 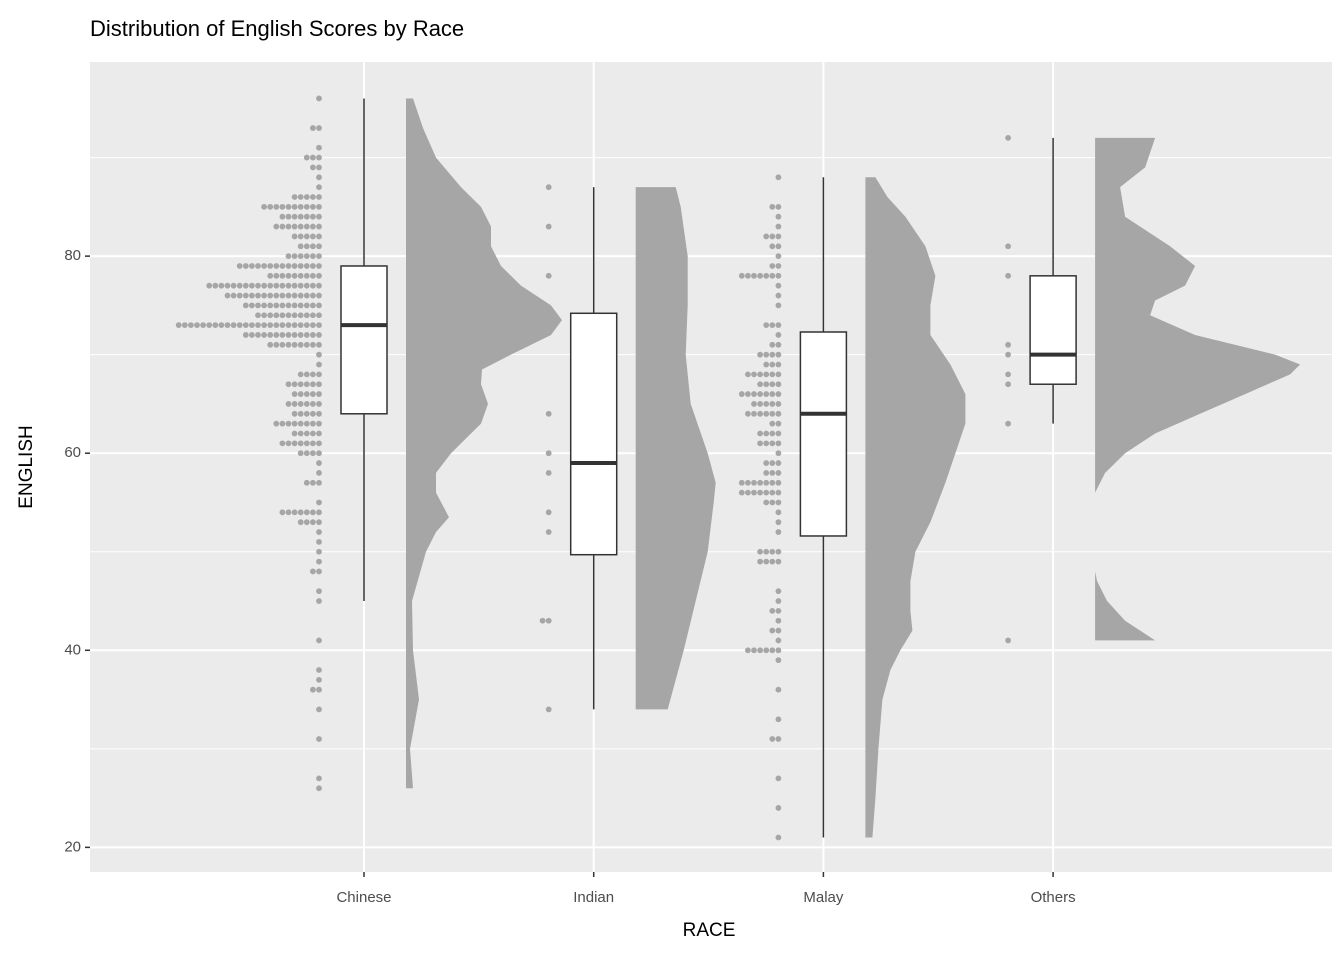 What do you see at coordinates (363, 897) in the screenshot?
I see `x-tick-label: Chinese` at bounding box center [363, 897].